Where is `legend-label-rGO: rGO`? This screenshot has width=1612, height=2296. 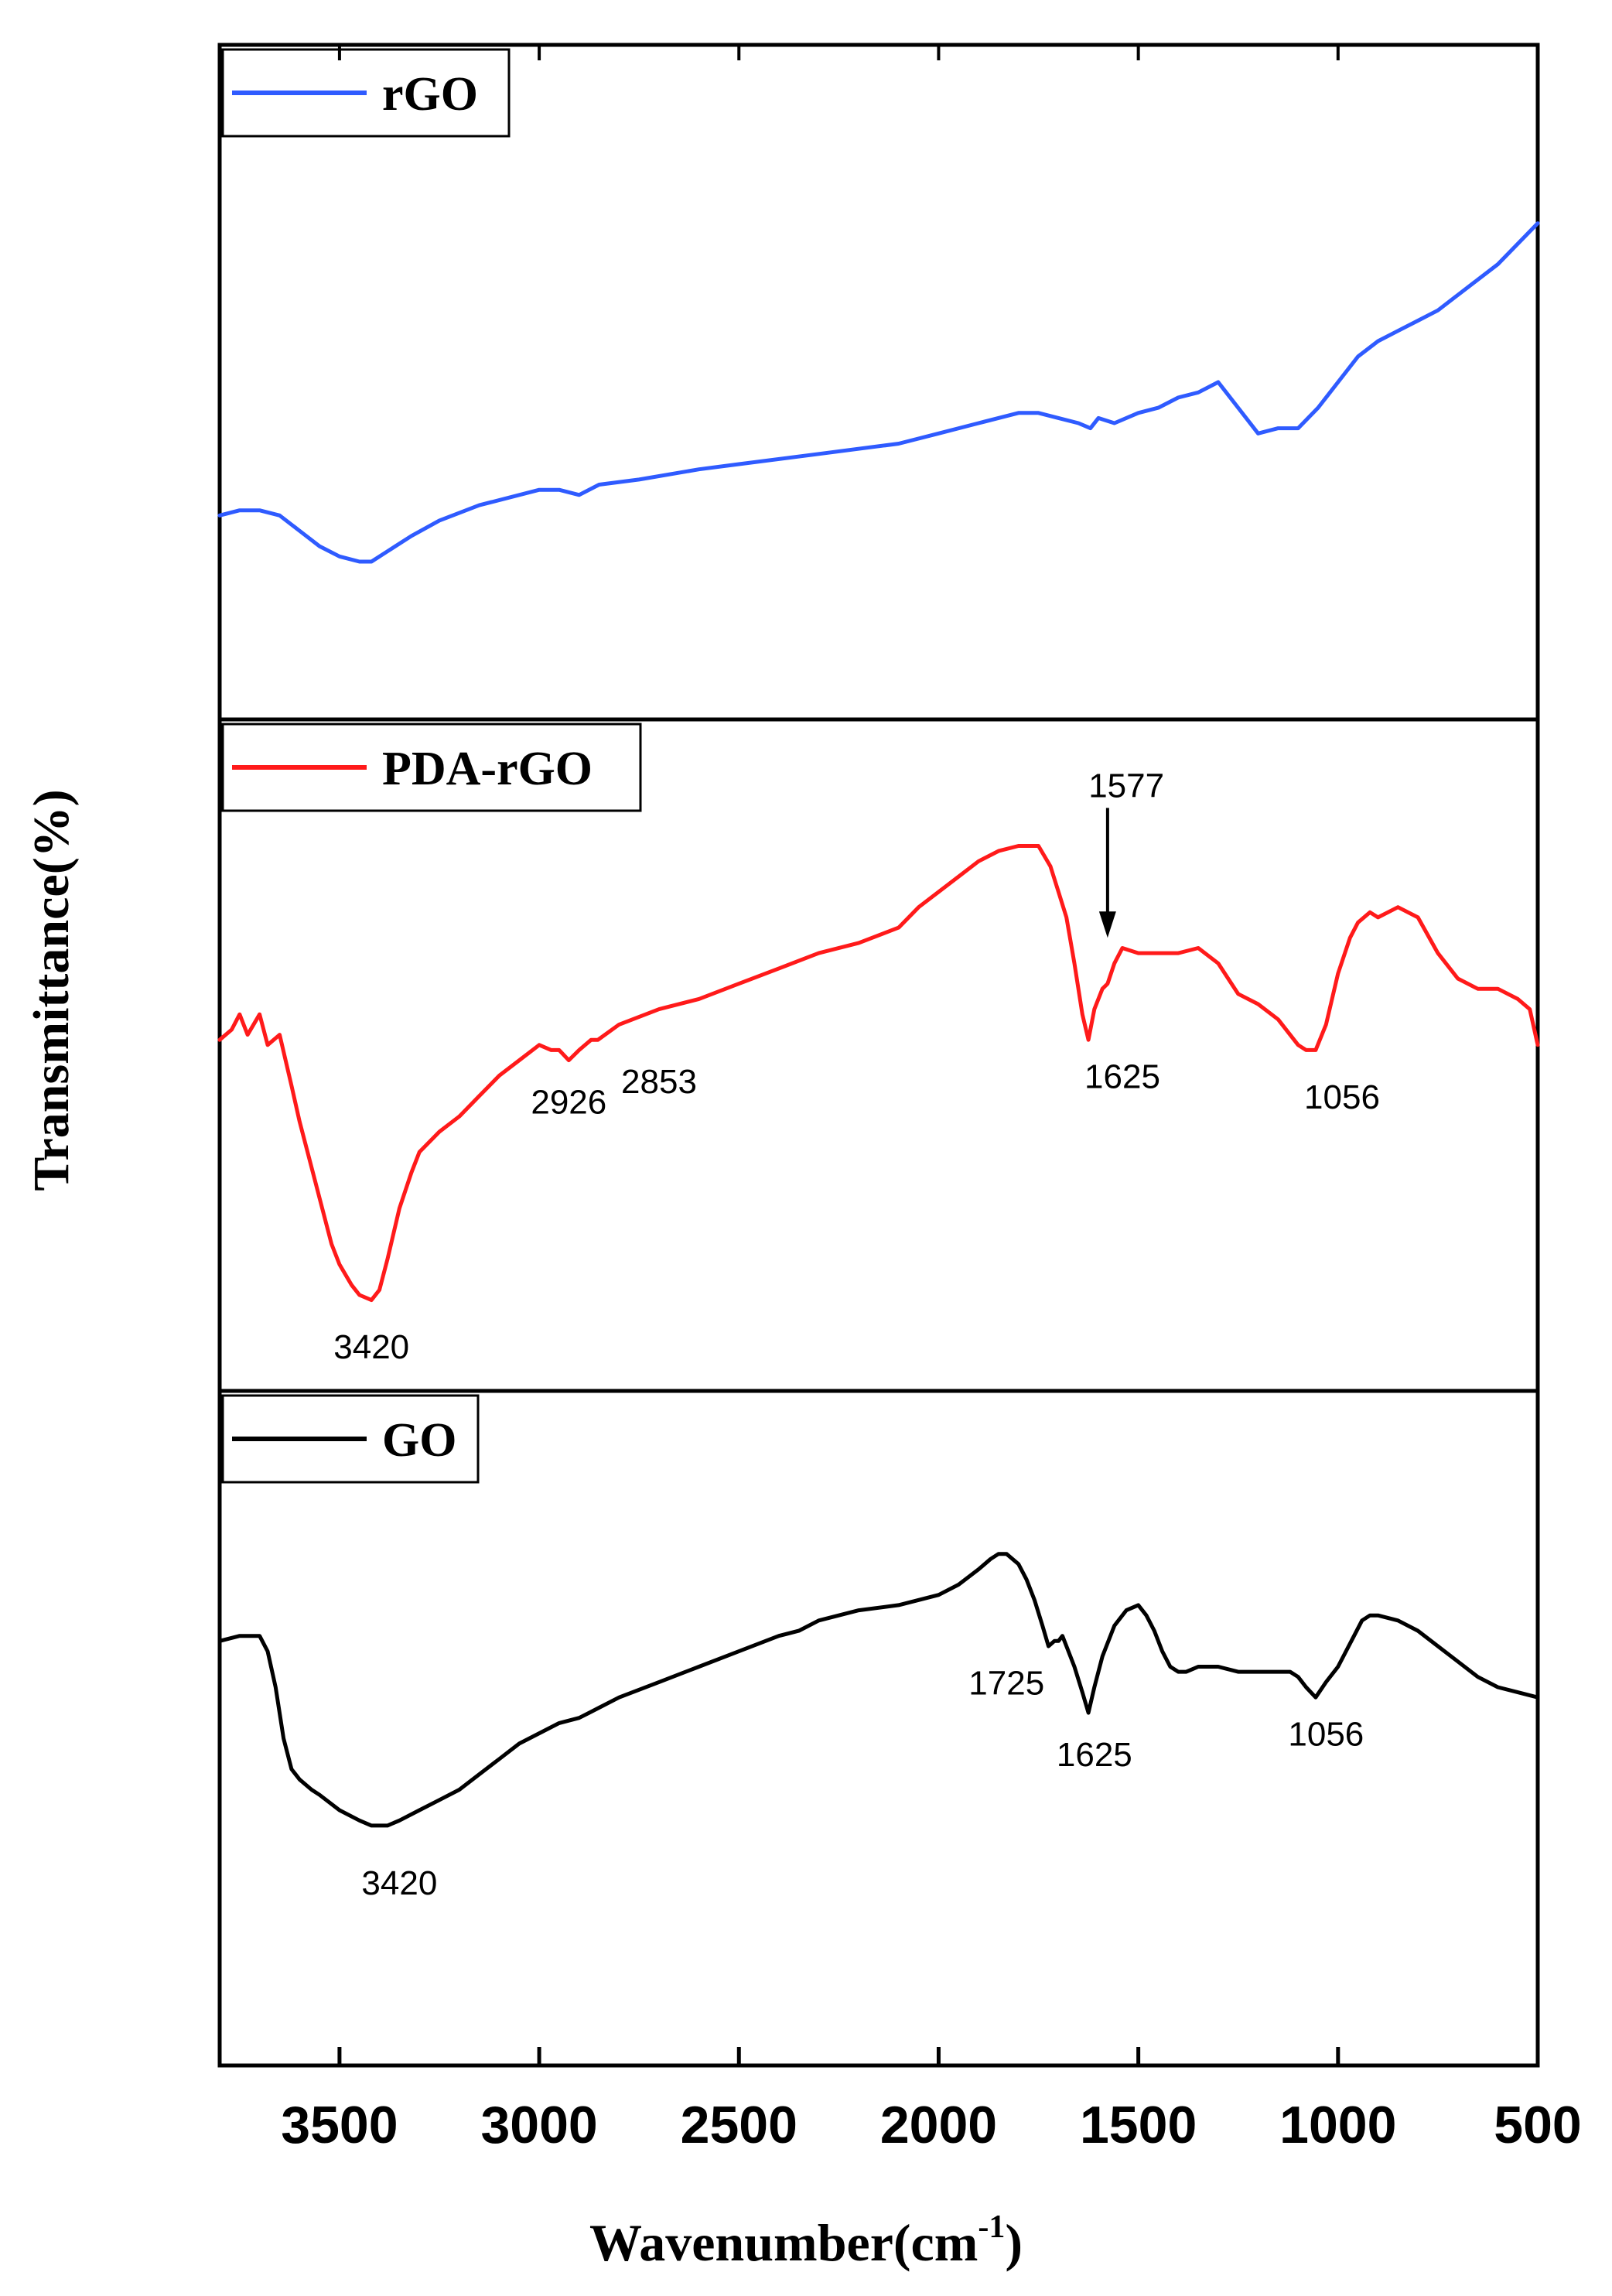 legend-label-rGO: rGO is located at coordinates (430, 94).